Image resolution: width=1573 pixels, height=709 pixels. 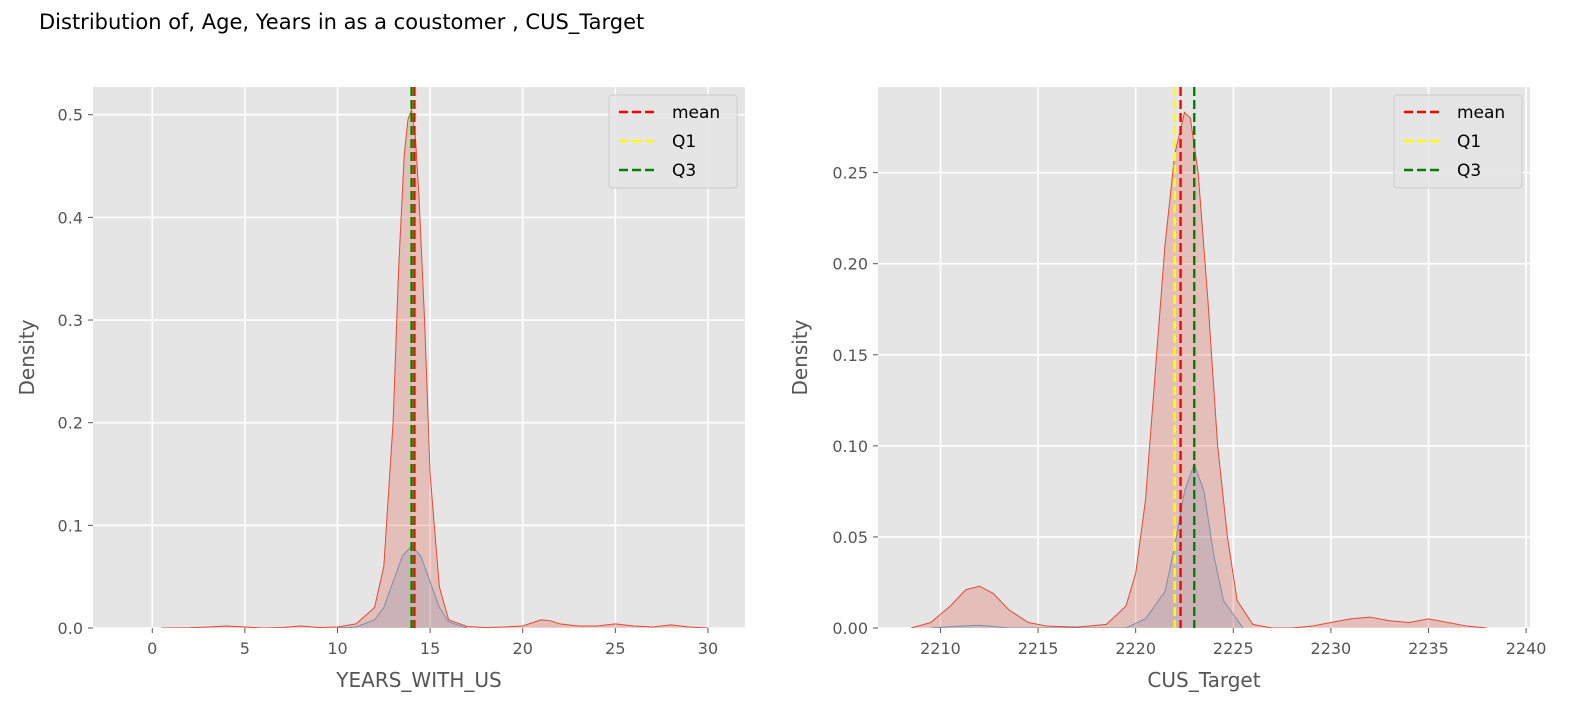 What do you see at coordinates (850, 628) in the screenshot?
I see `y-tick-label: 0.00` at bounding box center [850, 628].